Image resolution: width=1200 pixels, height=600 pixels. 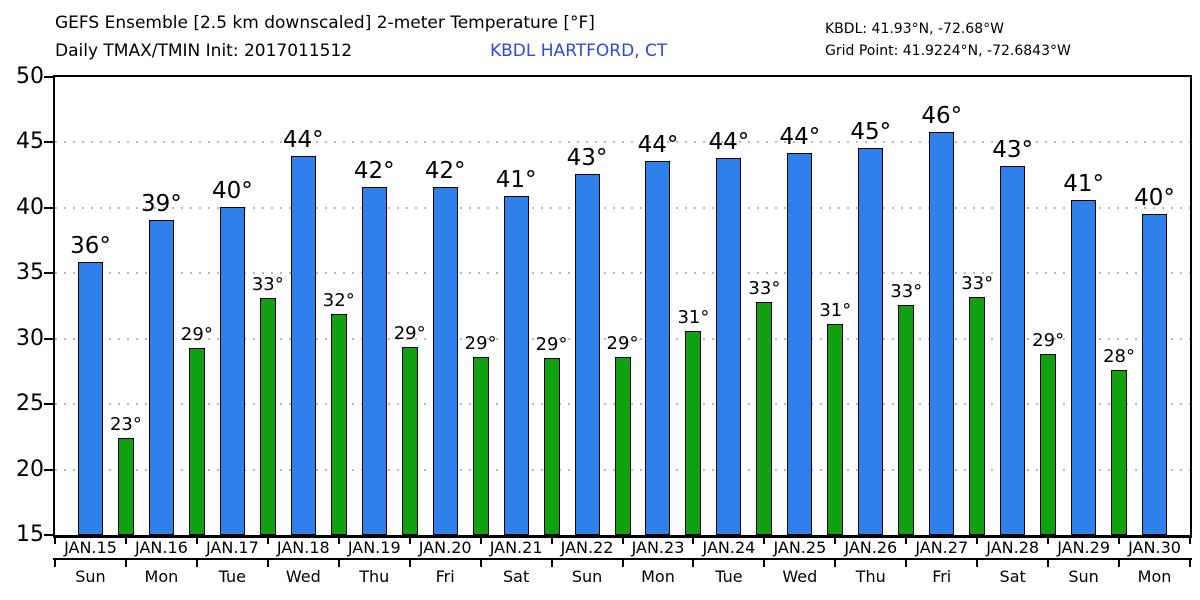 I want to click on tmax-value-label: 36°, so click(x=90, y=245).